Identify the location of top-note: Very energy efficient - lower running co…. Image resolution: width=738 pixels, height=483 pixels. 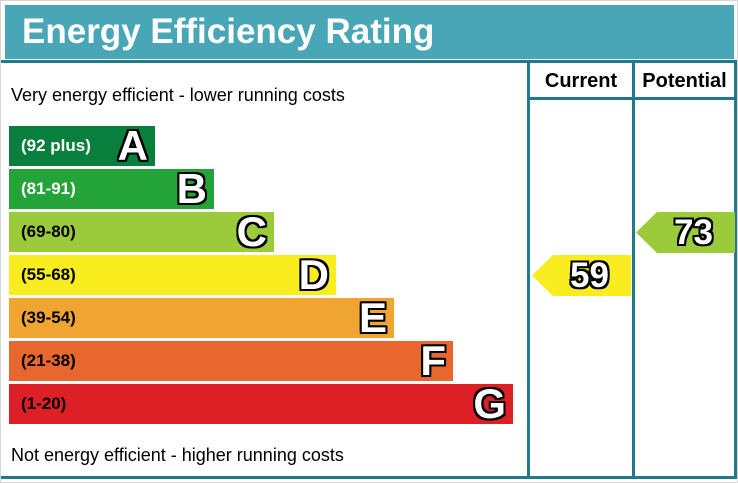
(178, 95).